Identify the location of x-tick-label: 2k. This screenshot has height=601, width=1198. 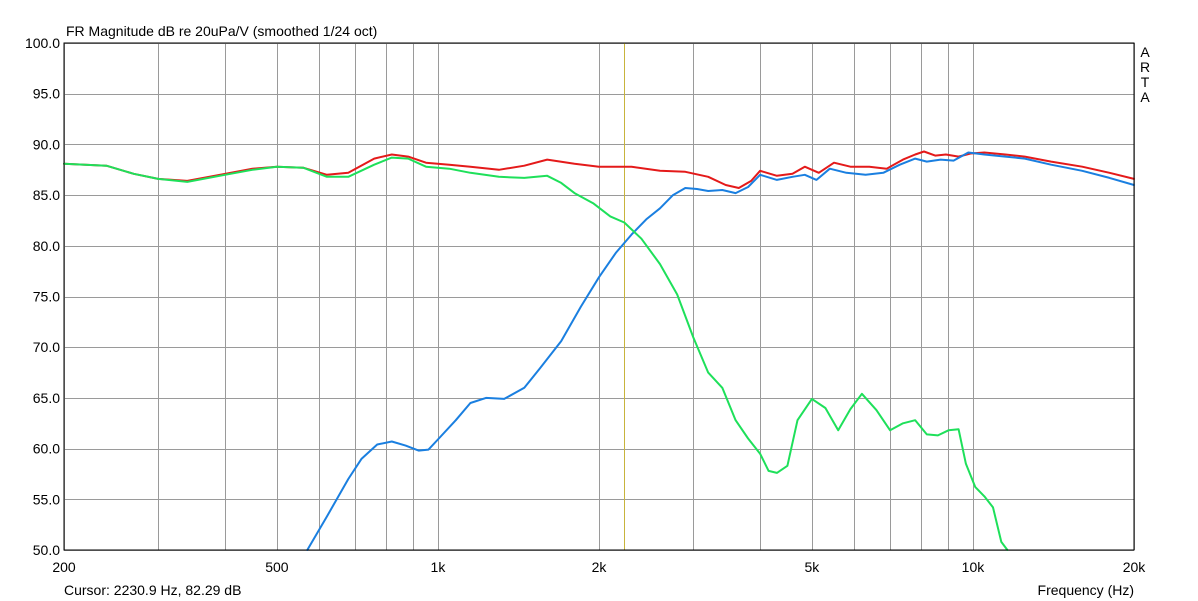
(600, 567).